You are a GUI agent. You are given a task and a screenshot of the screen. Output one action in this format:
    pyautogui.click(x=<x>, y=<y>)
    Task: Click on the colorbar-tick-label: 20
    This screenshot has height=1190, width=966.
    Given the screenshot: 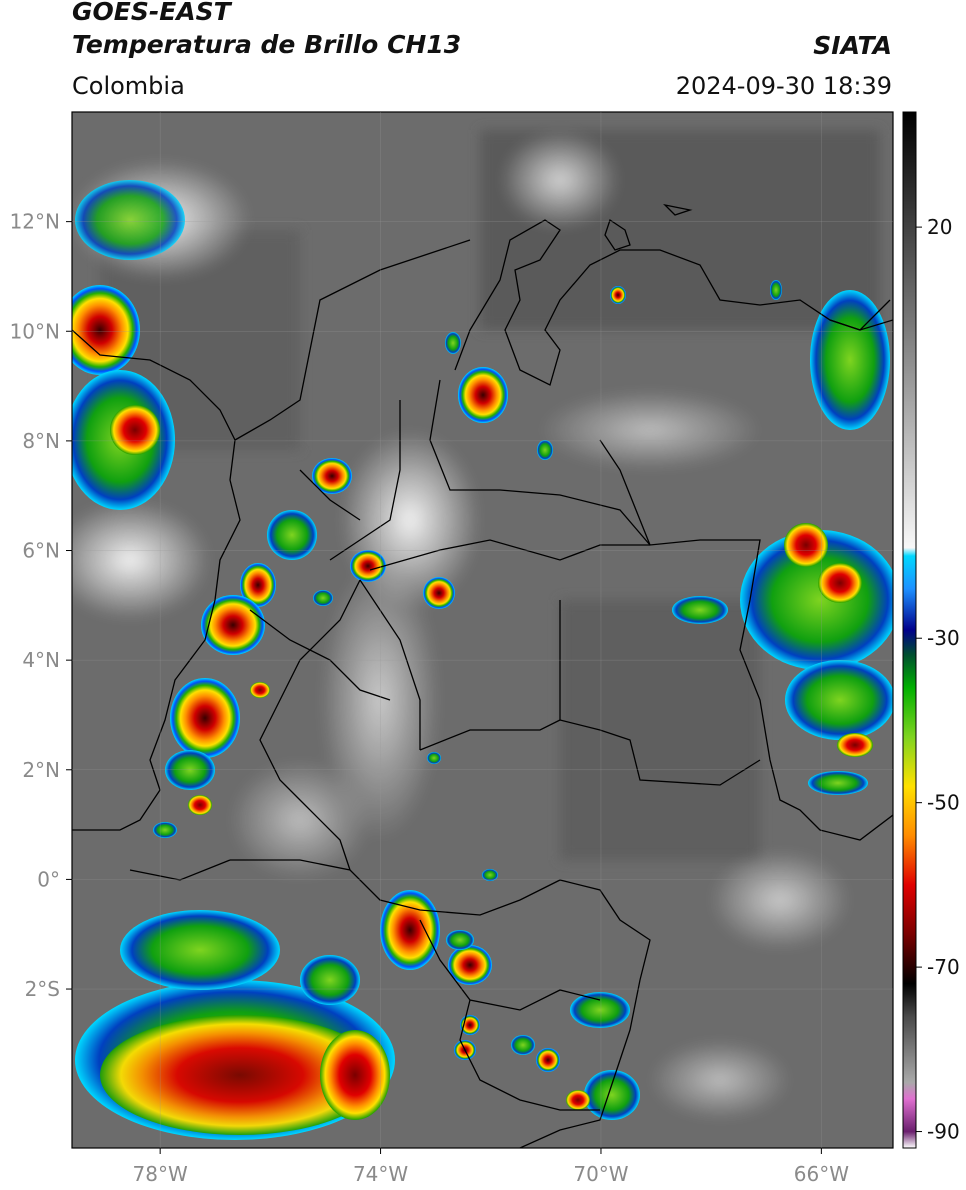 What is the action you would take?
    pyautogui.click(x=939, y=227)
    